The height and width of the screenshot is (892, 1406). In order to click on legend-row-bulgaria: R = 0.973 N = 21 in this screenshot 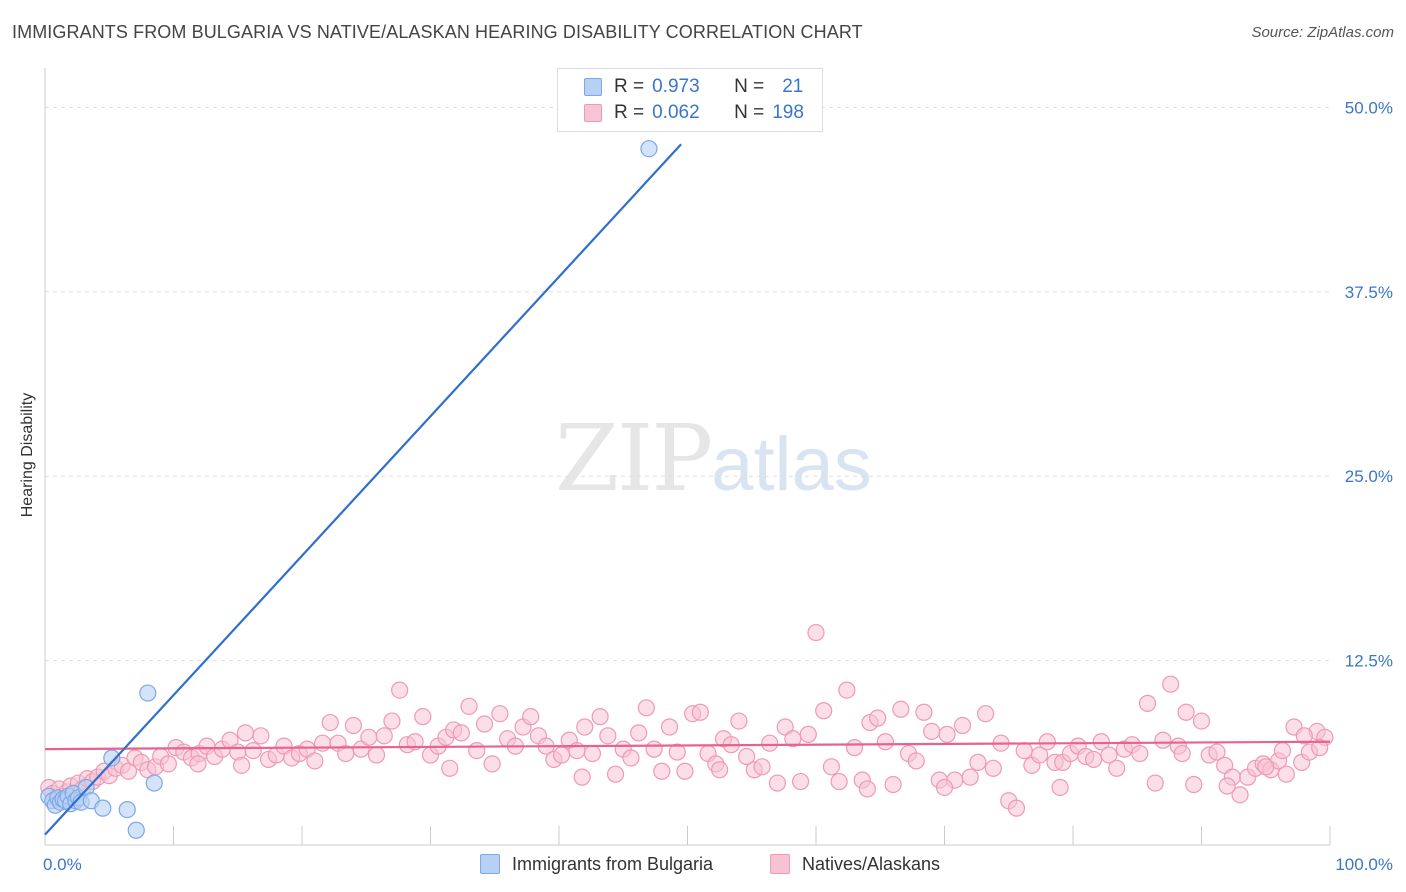, I will do `click(693, 87)`.